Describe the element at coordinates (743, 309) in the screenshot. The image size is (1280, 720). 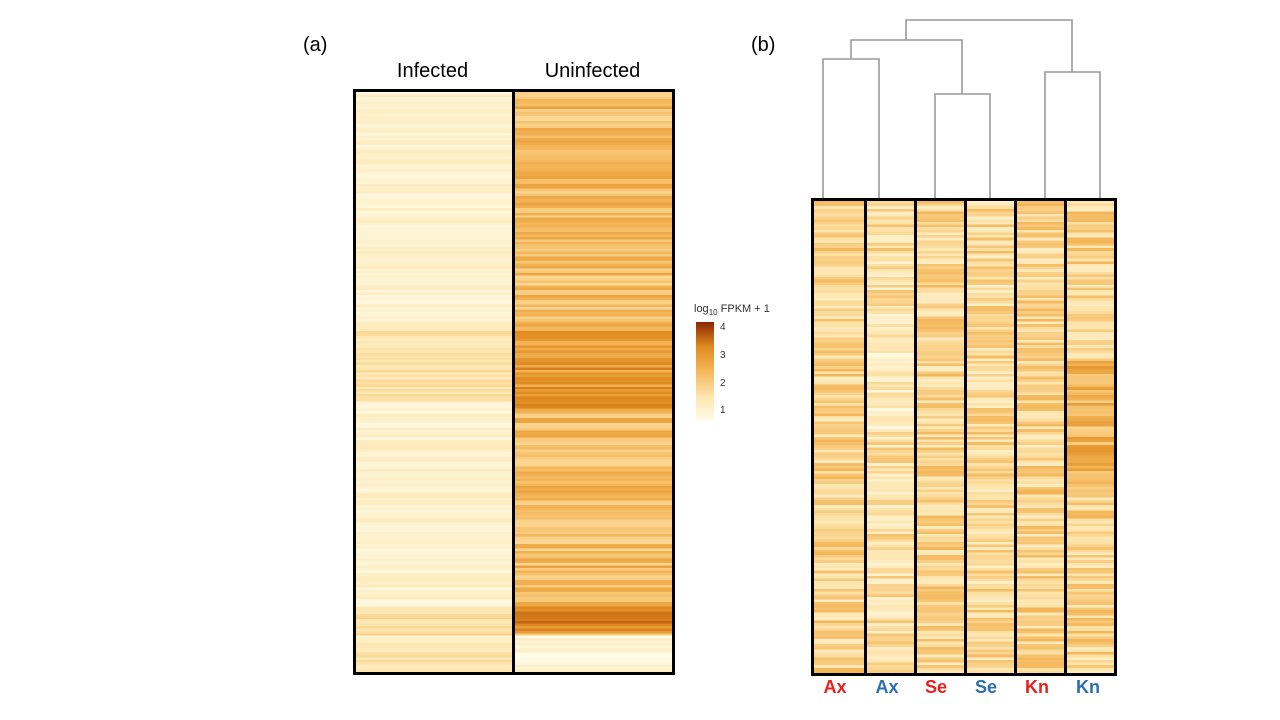
I see `legend-title-unit: FPKM + 1` at that location.